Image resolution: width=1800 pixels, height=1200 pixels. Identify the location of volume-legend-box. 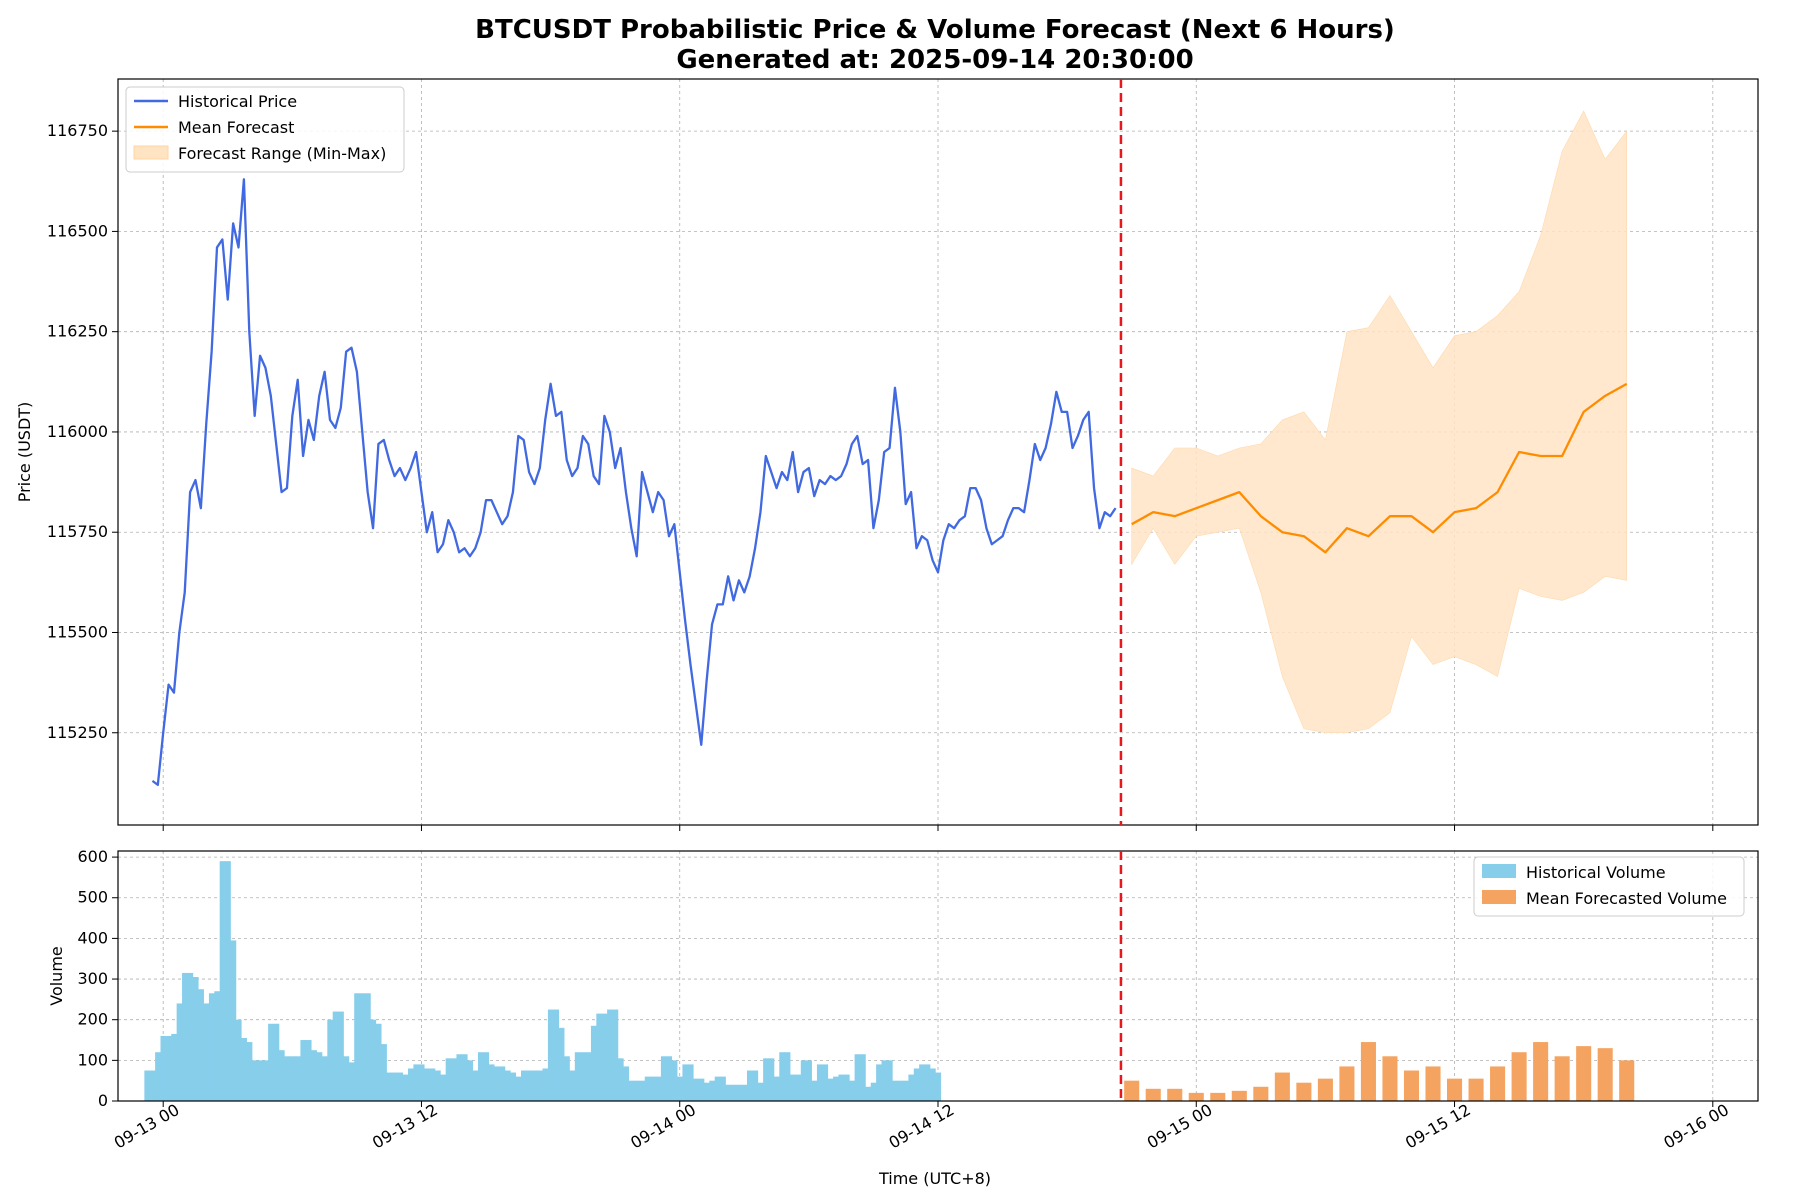
(1609, 886).